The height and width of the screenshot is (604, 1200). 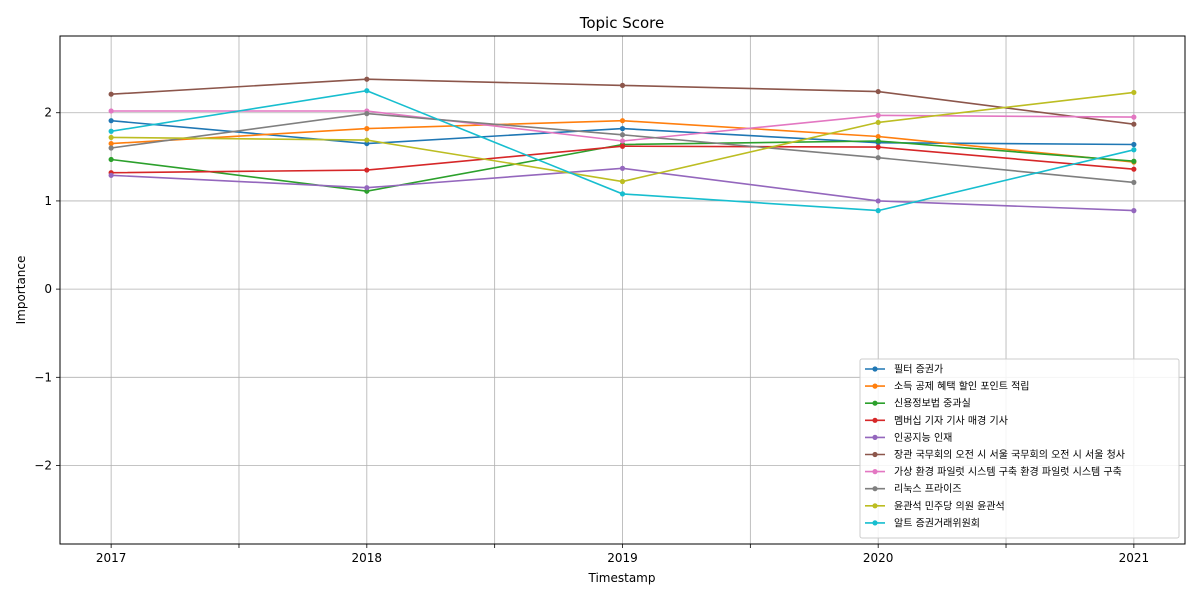 I want to click on x-ticks: 2017 2018 2019 2020 2021, so click(x=622, y=554).